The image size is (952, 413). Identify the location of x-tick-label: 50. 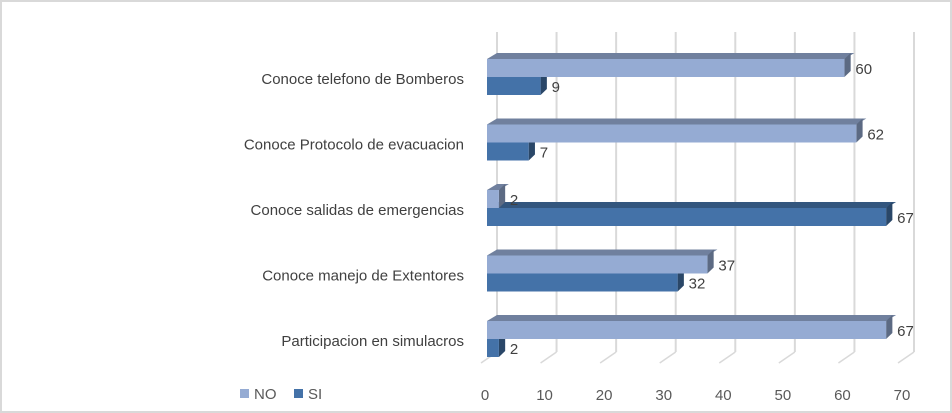
(783, 395).